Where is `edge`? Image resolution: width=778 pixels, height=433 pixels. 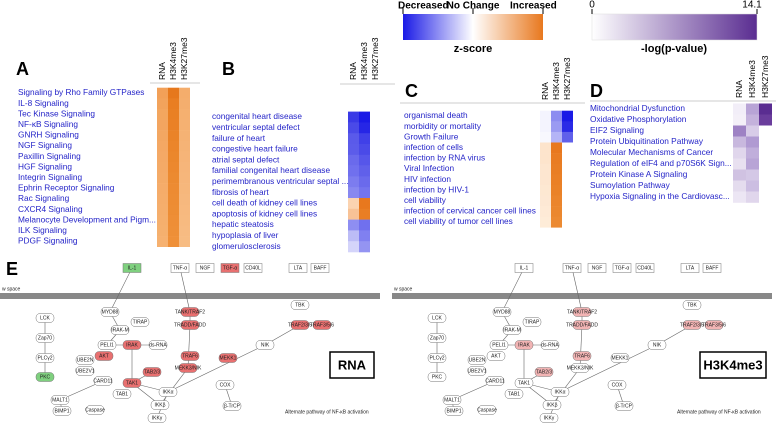 edge is located at coordinates (216, 368).